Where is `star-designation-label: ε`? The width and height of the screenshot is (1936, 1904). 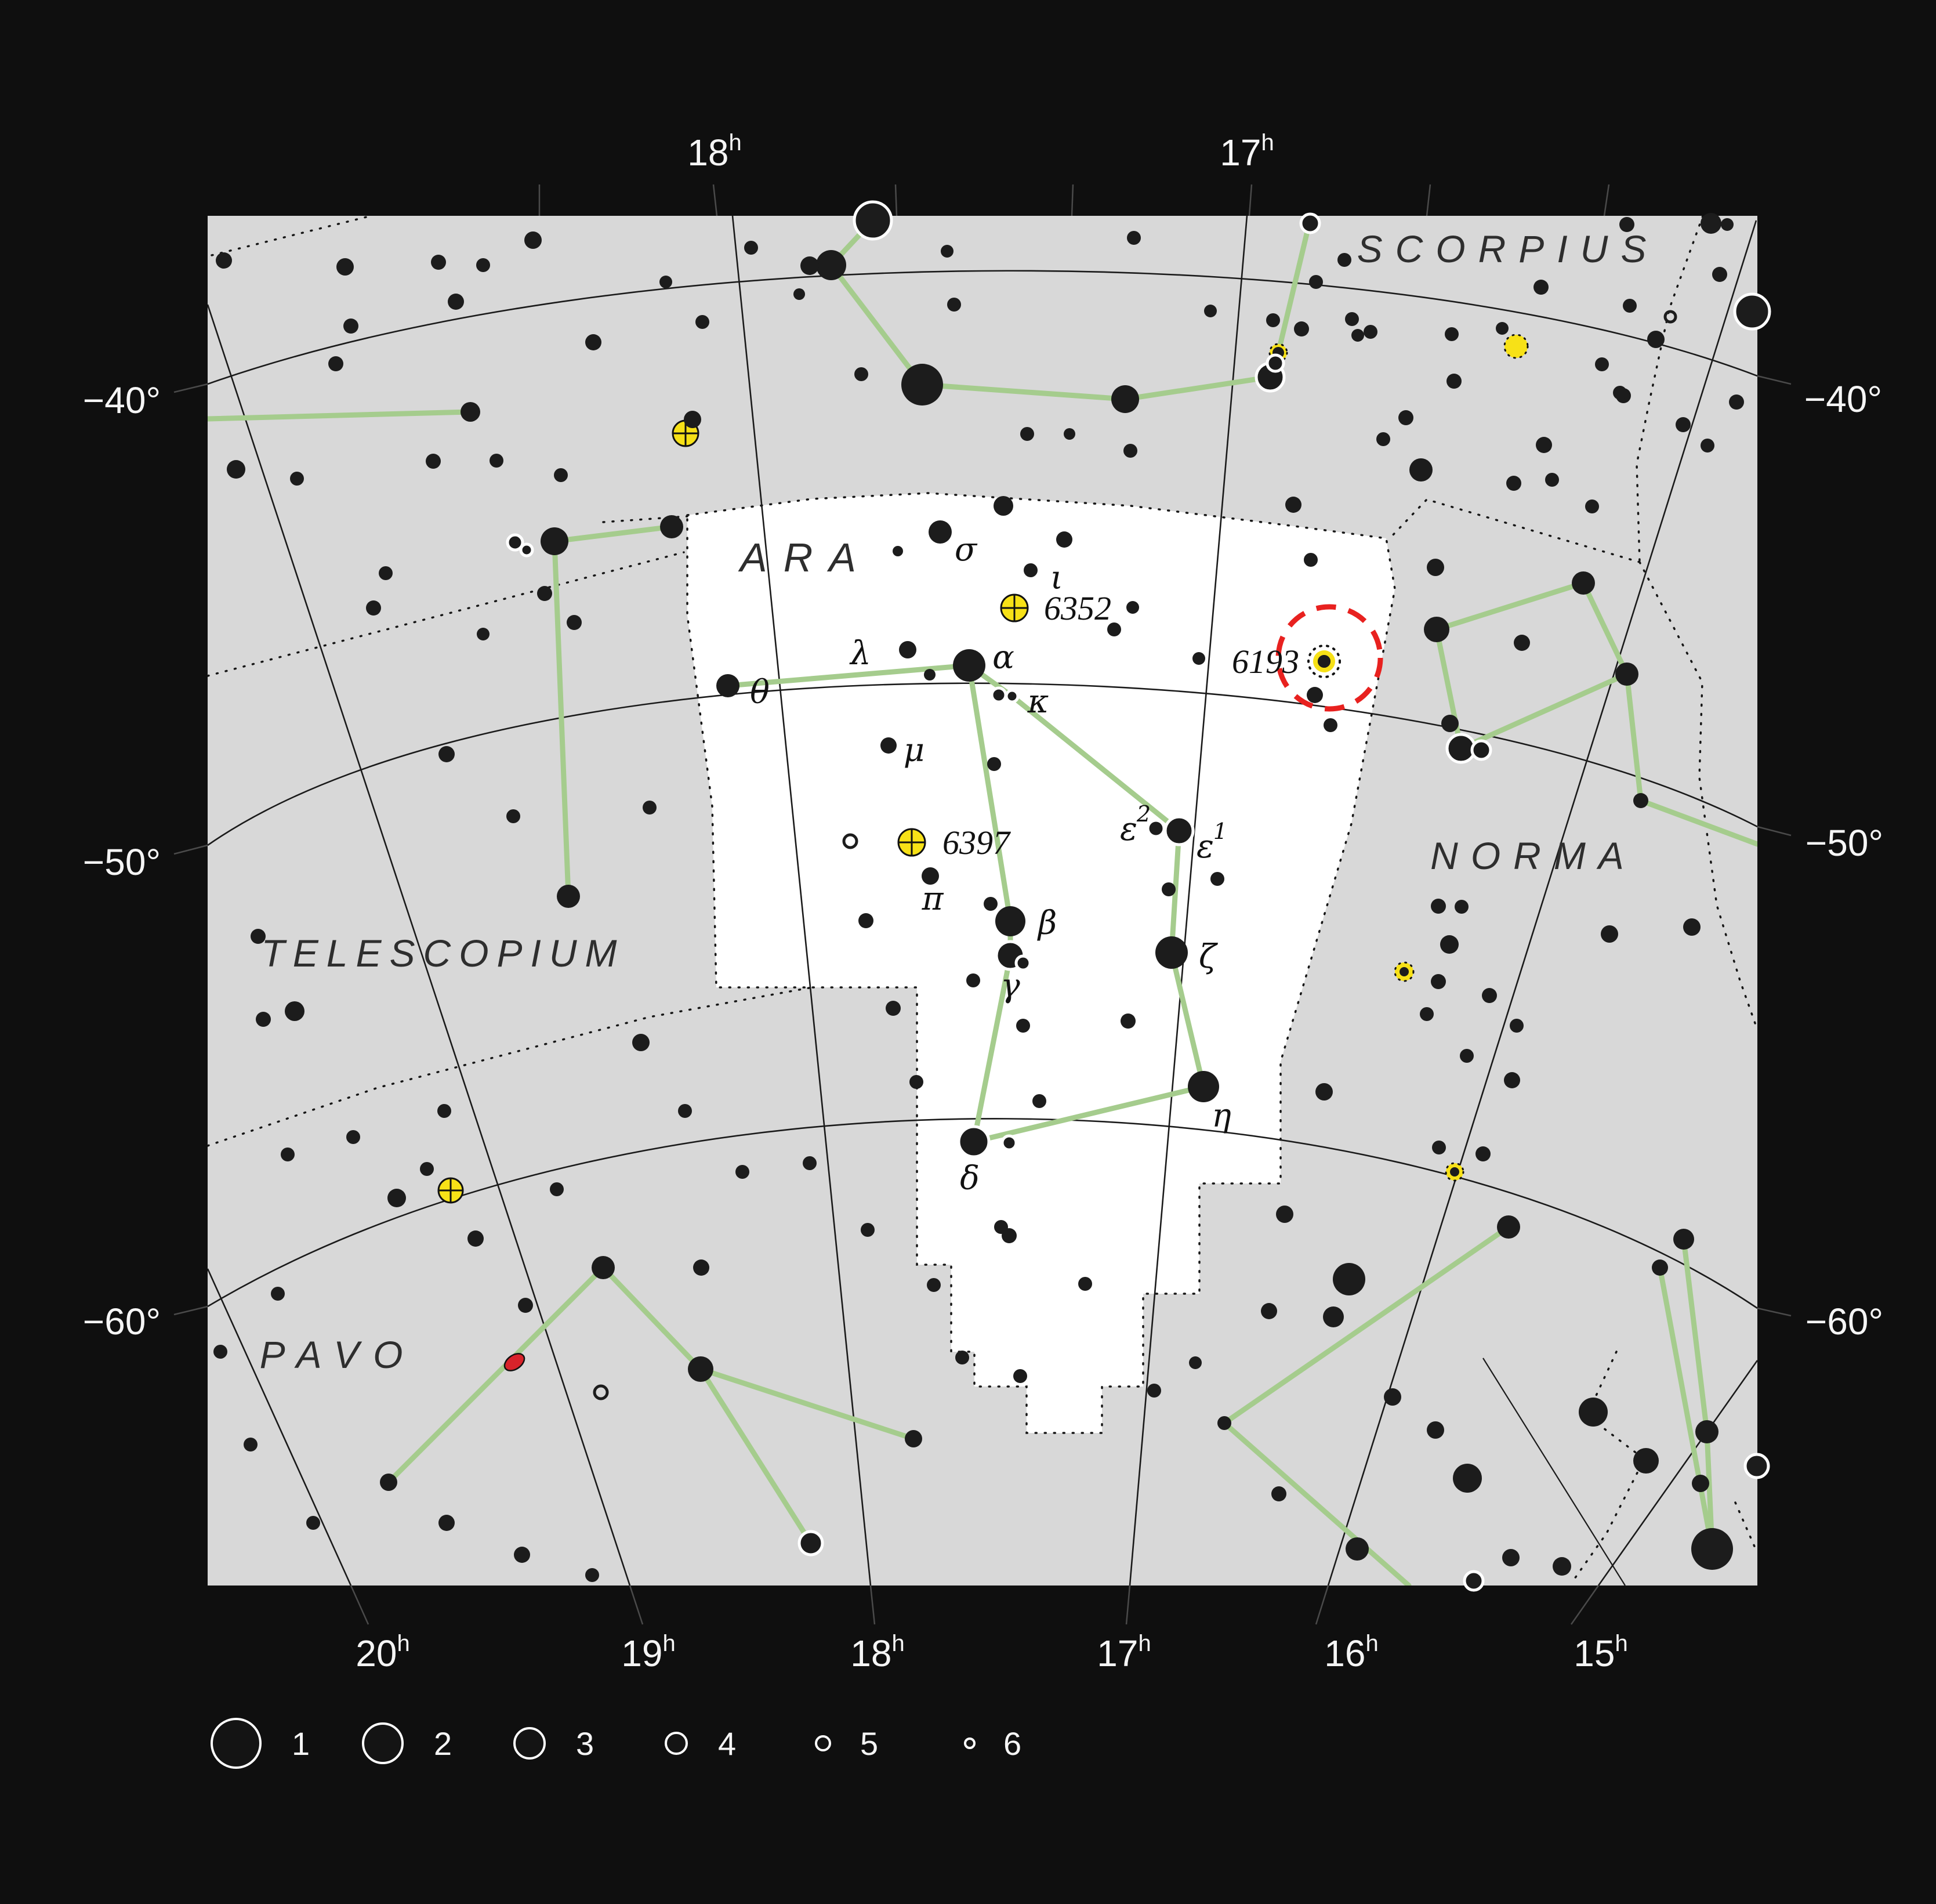 star-designation-label: ε is located at coordinates (1205, 847).